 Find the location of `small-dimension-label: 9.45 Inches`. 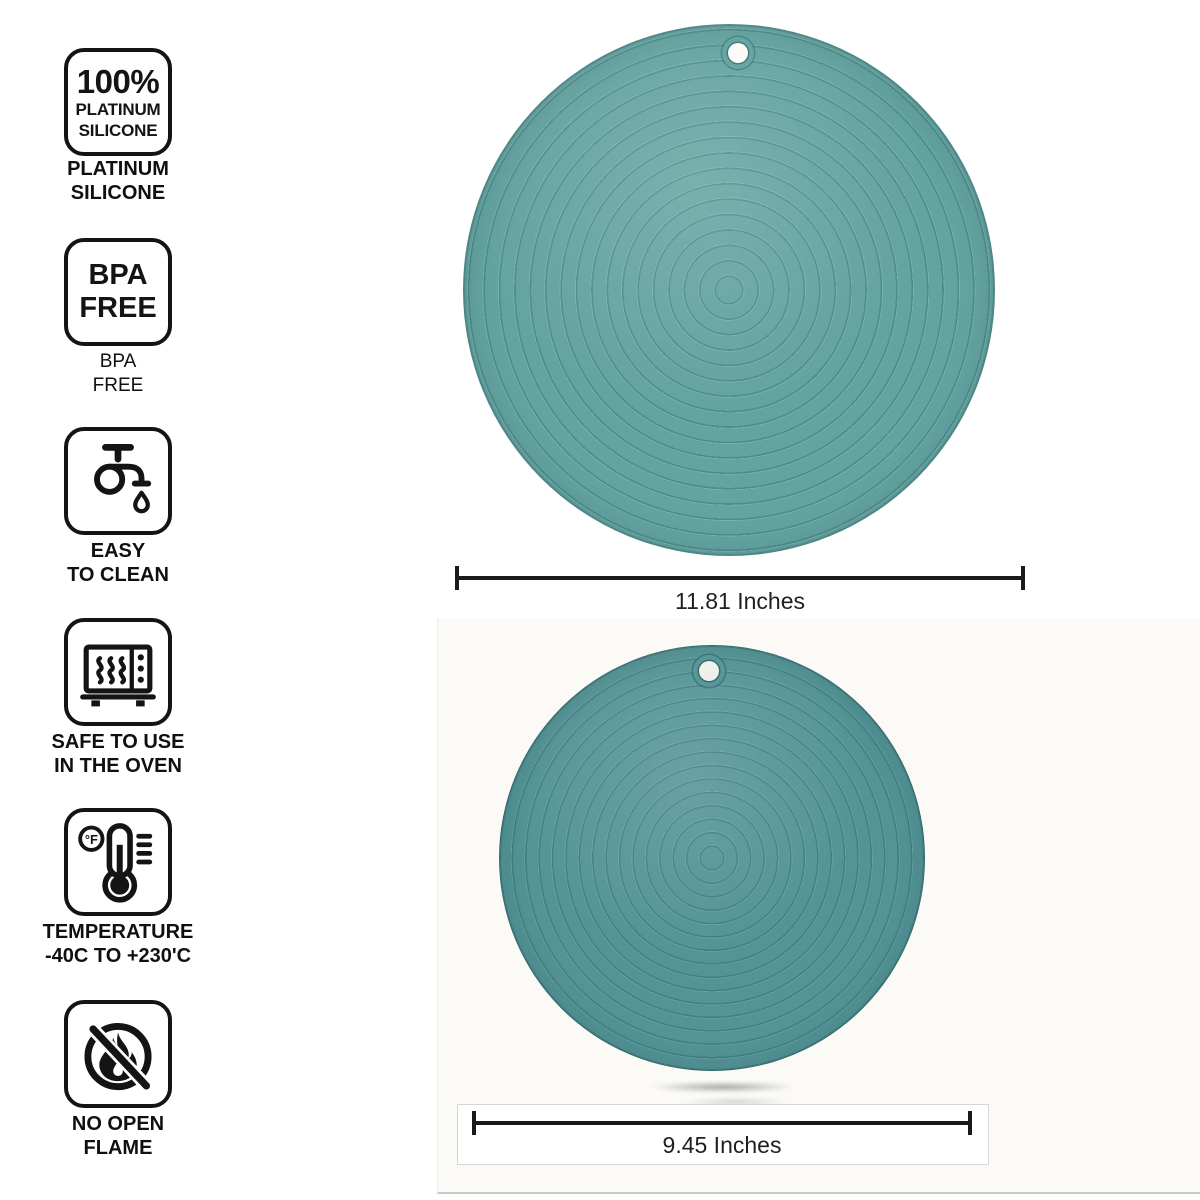

small-dimension-label: 9.45 Inches is located at coordinates (722, 1145).